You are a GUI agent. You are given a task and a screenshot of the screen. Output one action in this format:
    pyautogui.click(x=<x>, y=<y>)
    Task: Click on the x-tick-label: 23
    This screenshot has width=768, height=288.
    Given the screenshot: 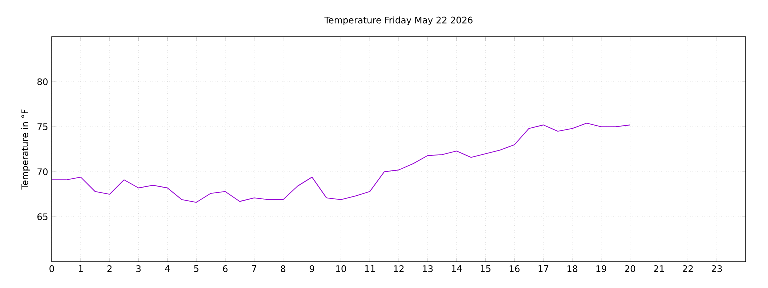 What is the action you would take?
    pyautogui.click(x=717, y=269)
    